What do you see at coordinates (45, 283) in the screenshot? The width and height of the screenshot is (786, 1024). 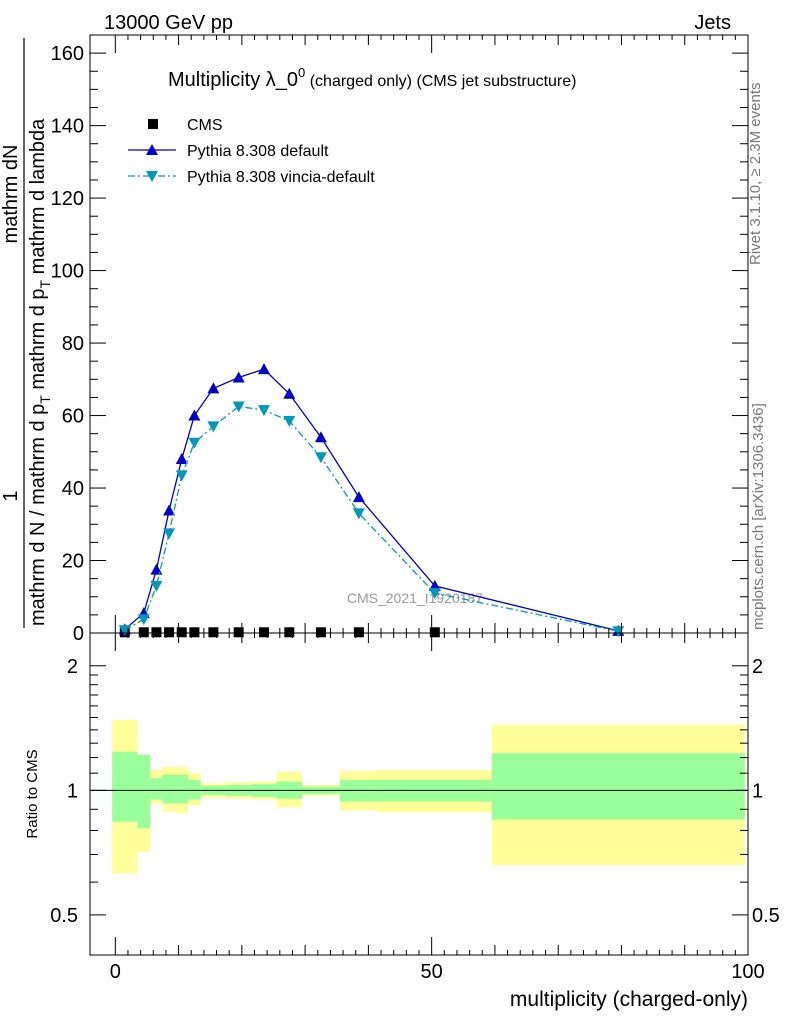 I see `ylabel-denominator-sub2: T` at bounding box center [45, 283].